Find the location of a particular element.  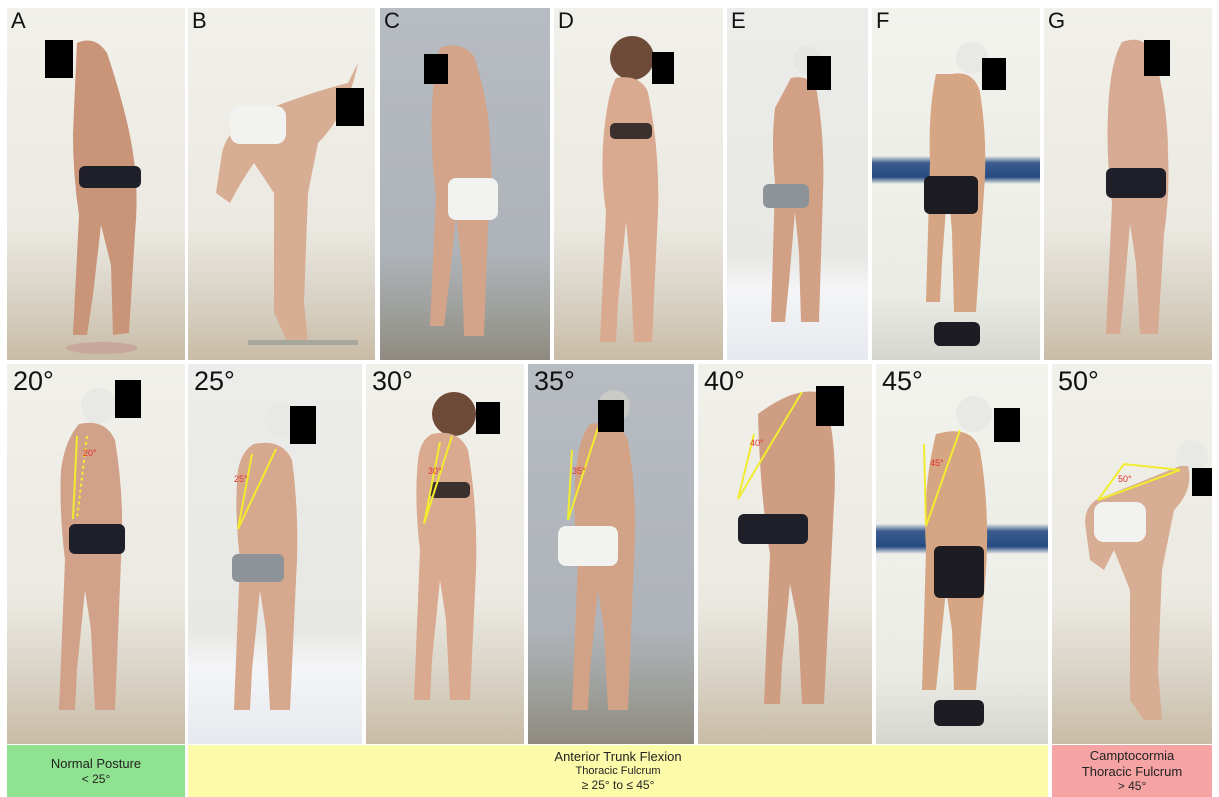

category-range: ≥ 25° to ≤ 45° is located at coordinates (618, 785).